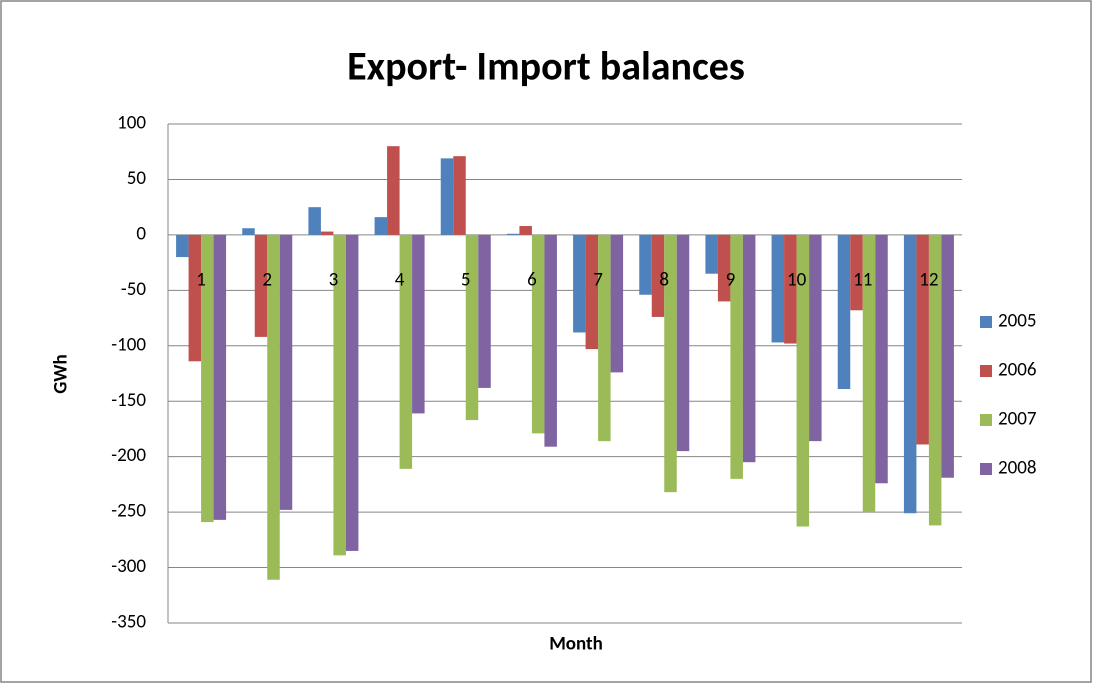  I want to click on y-tick-label: -350, so click(128, 622).